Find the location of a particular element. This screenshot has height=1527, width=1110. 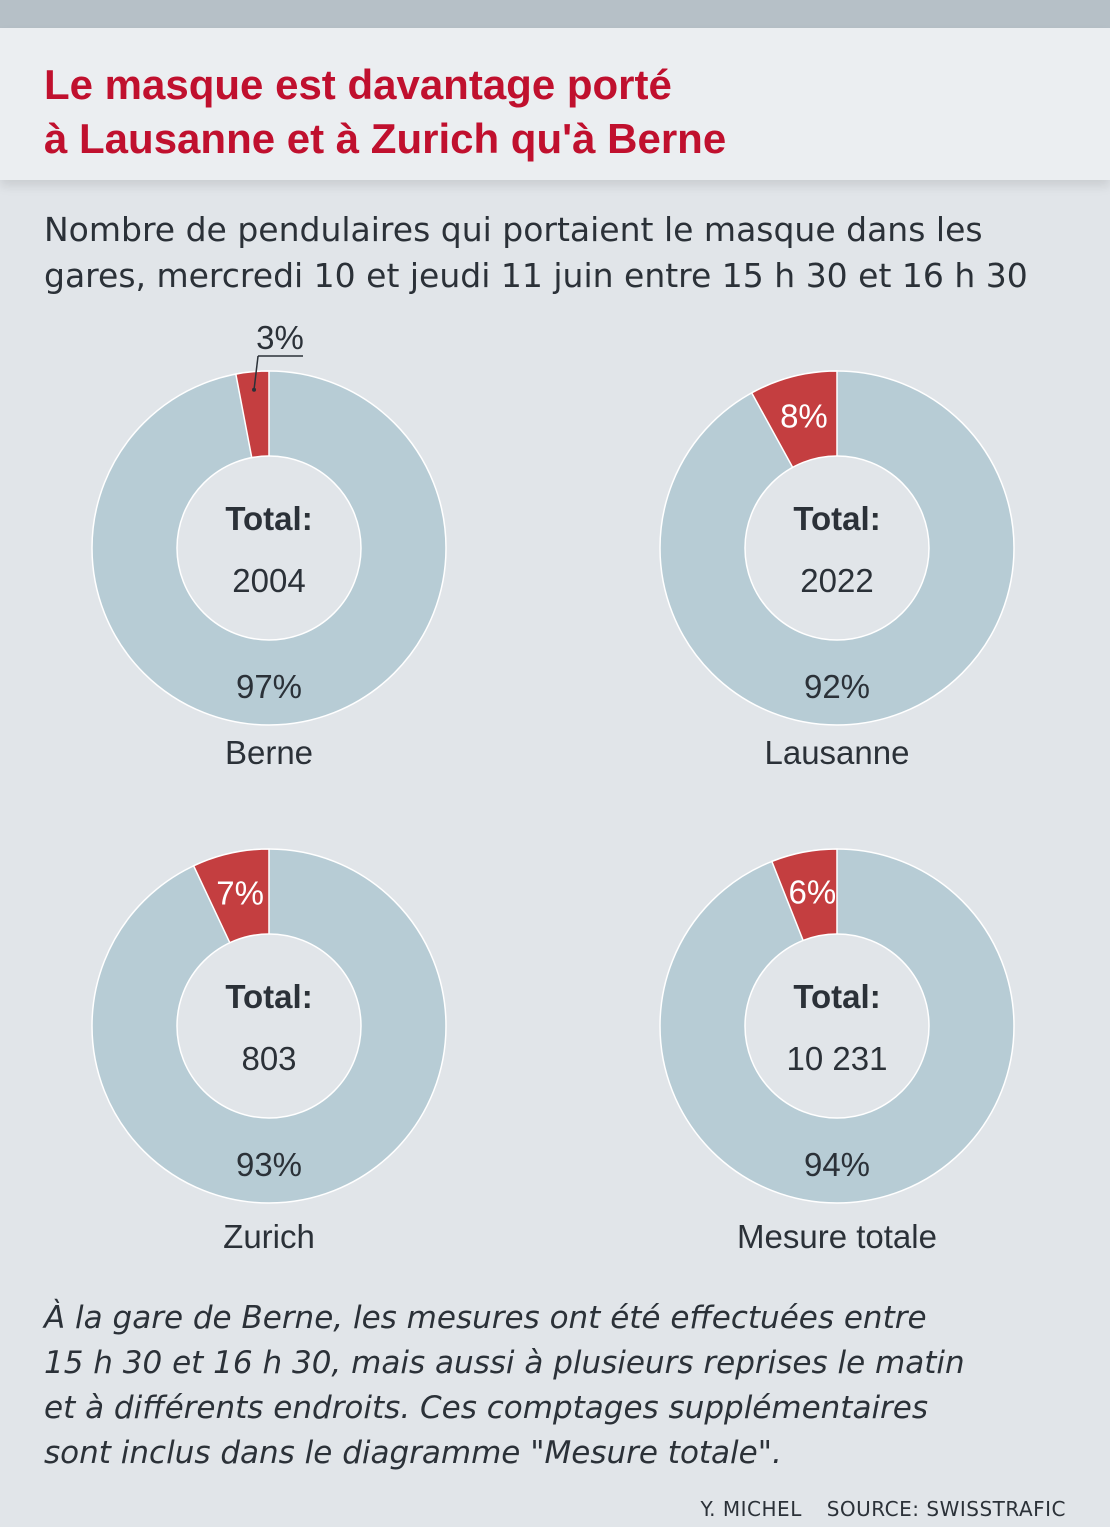

mask-percent-label: 8% is located at coordinates (804, 415).